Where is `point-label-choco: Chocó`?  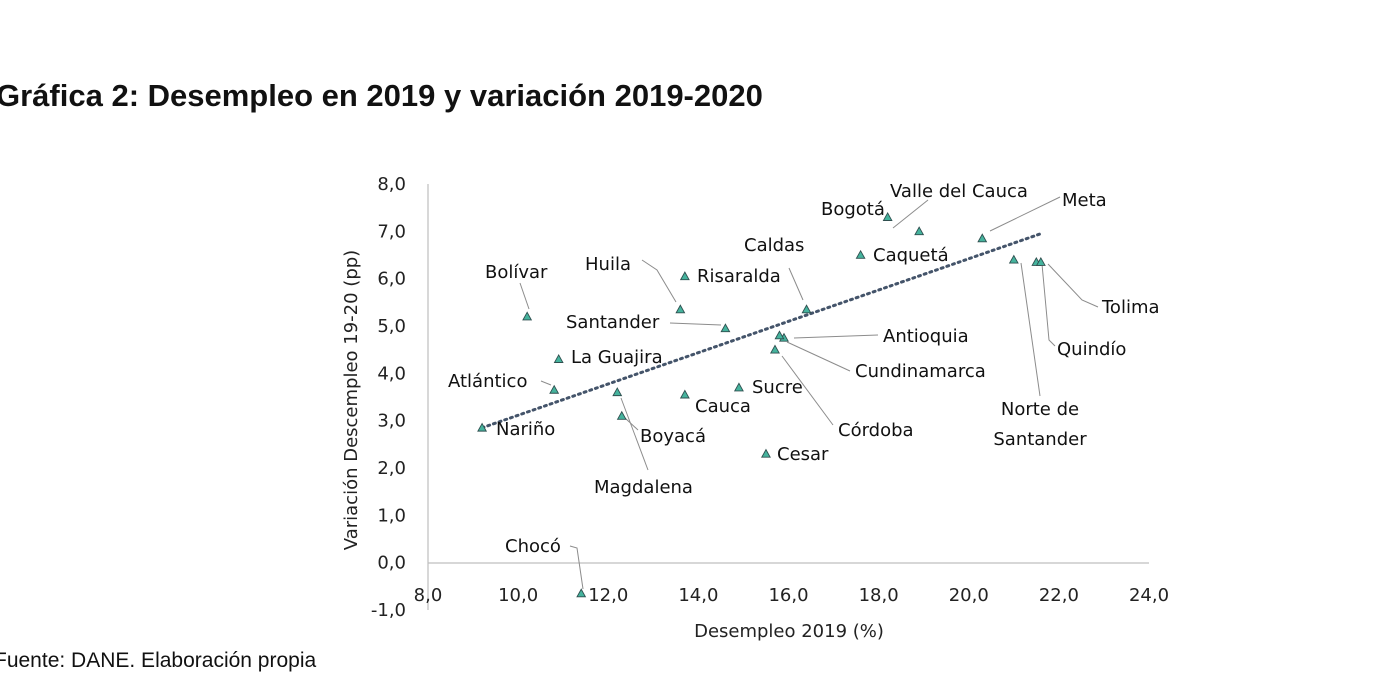 point-label-choco: Chocó is located at coordinates (533, 546).